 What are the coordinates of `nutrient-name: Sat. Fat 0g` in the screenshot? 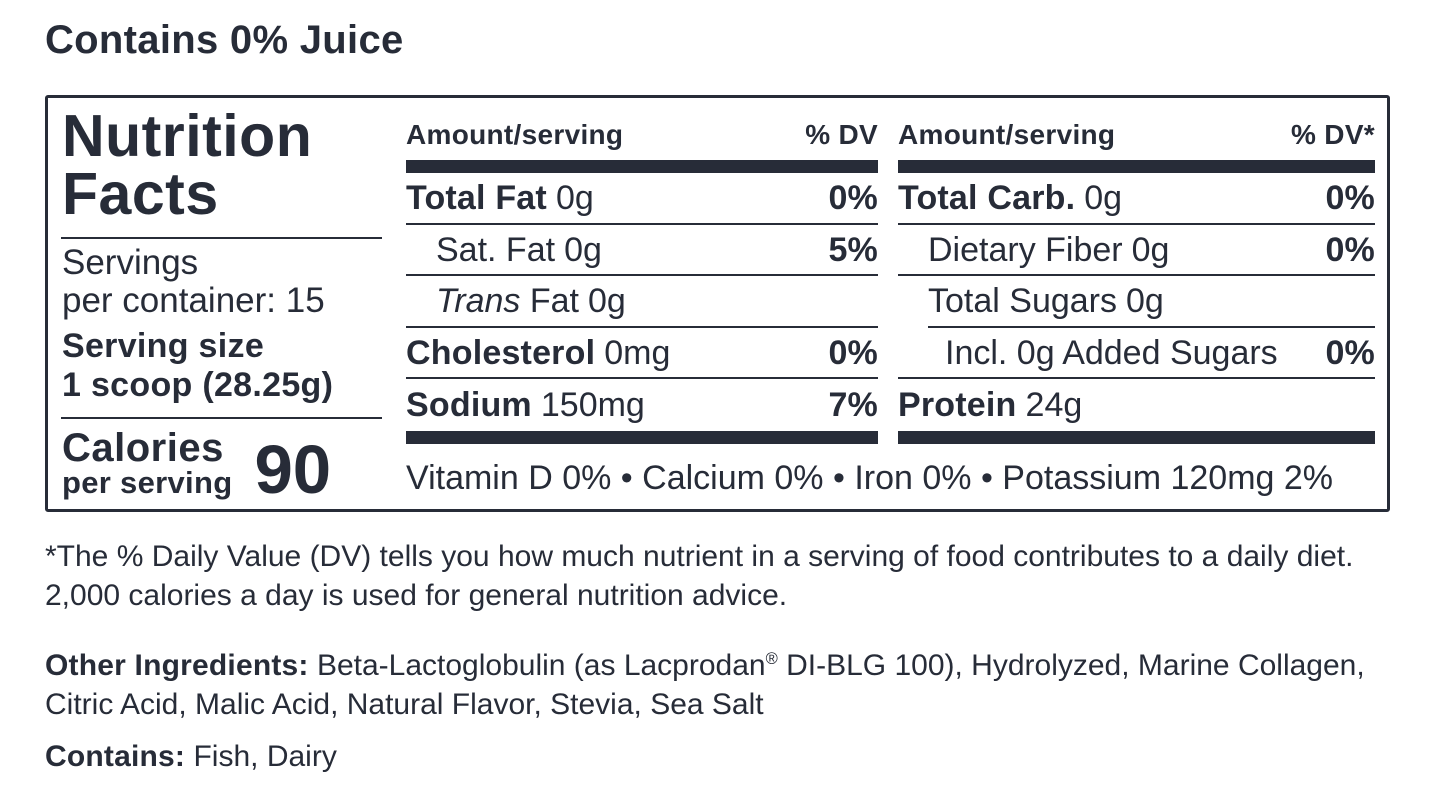 It's located at (519, 249).